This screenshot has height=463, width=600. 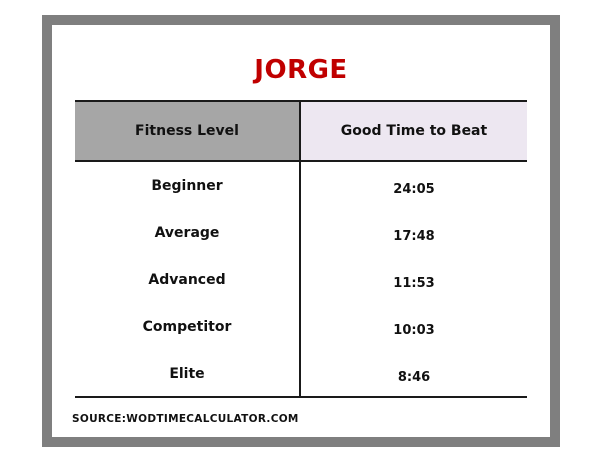 I want to click on table-row: Elite 8:46, so click(x=301, y=373).